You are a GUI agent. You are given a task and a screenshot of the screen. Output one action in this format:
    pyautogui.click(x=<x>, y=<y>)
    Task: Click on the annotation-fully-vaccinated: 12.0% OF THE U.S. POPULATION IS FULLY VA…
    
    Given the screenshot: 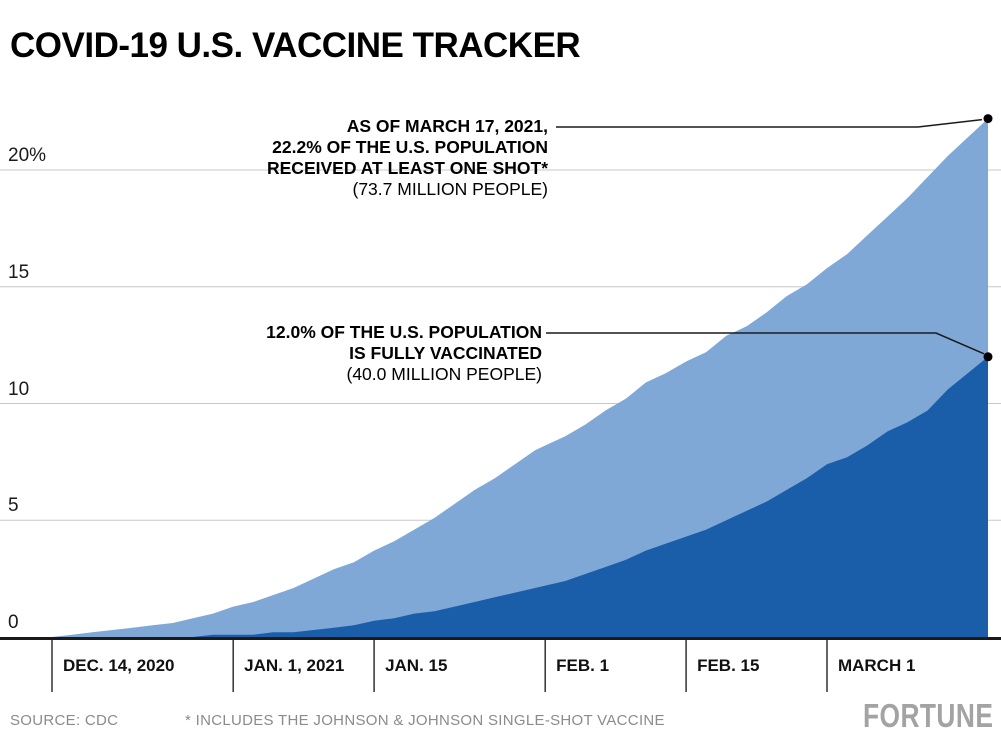 What is the action you would take?
    pyautogui.click(x=404, y=353)
    